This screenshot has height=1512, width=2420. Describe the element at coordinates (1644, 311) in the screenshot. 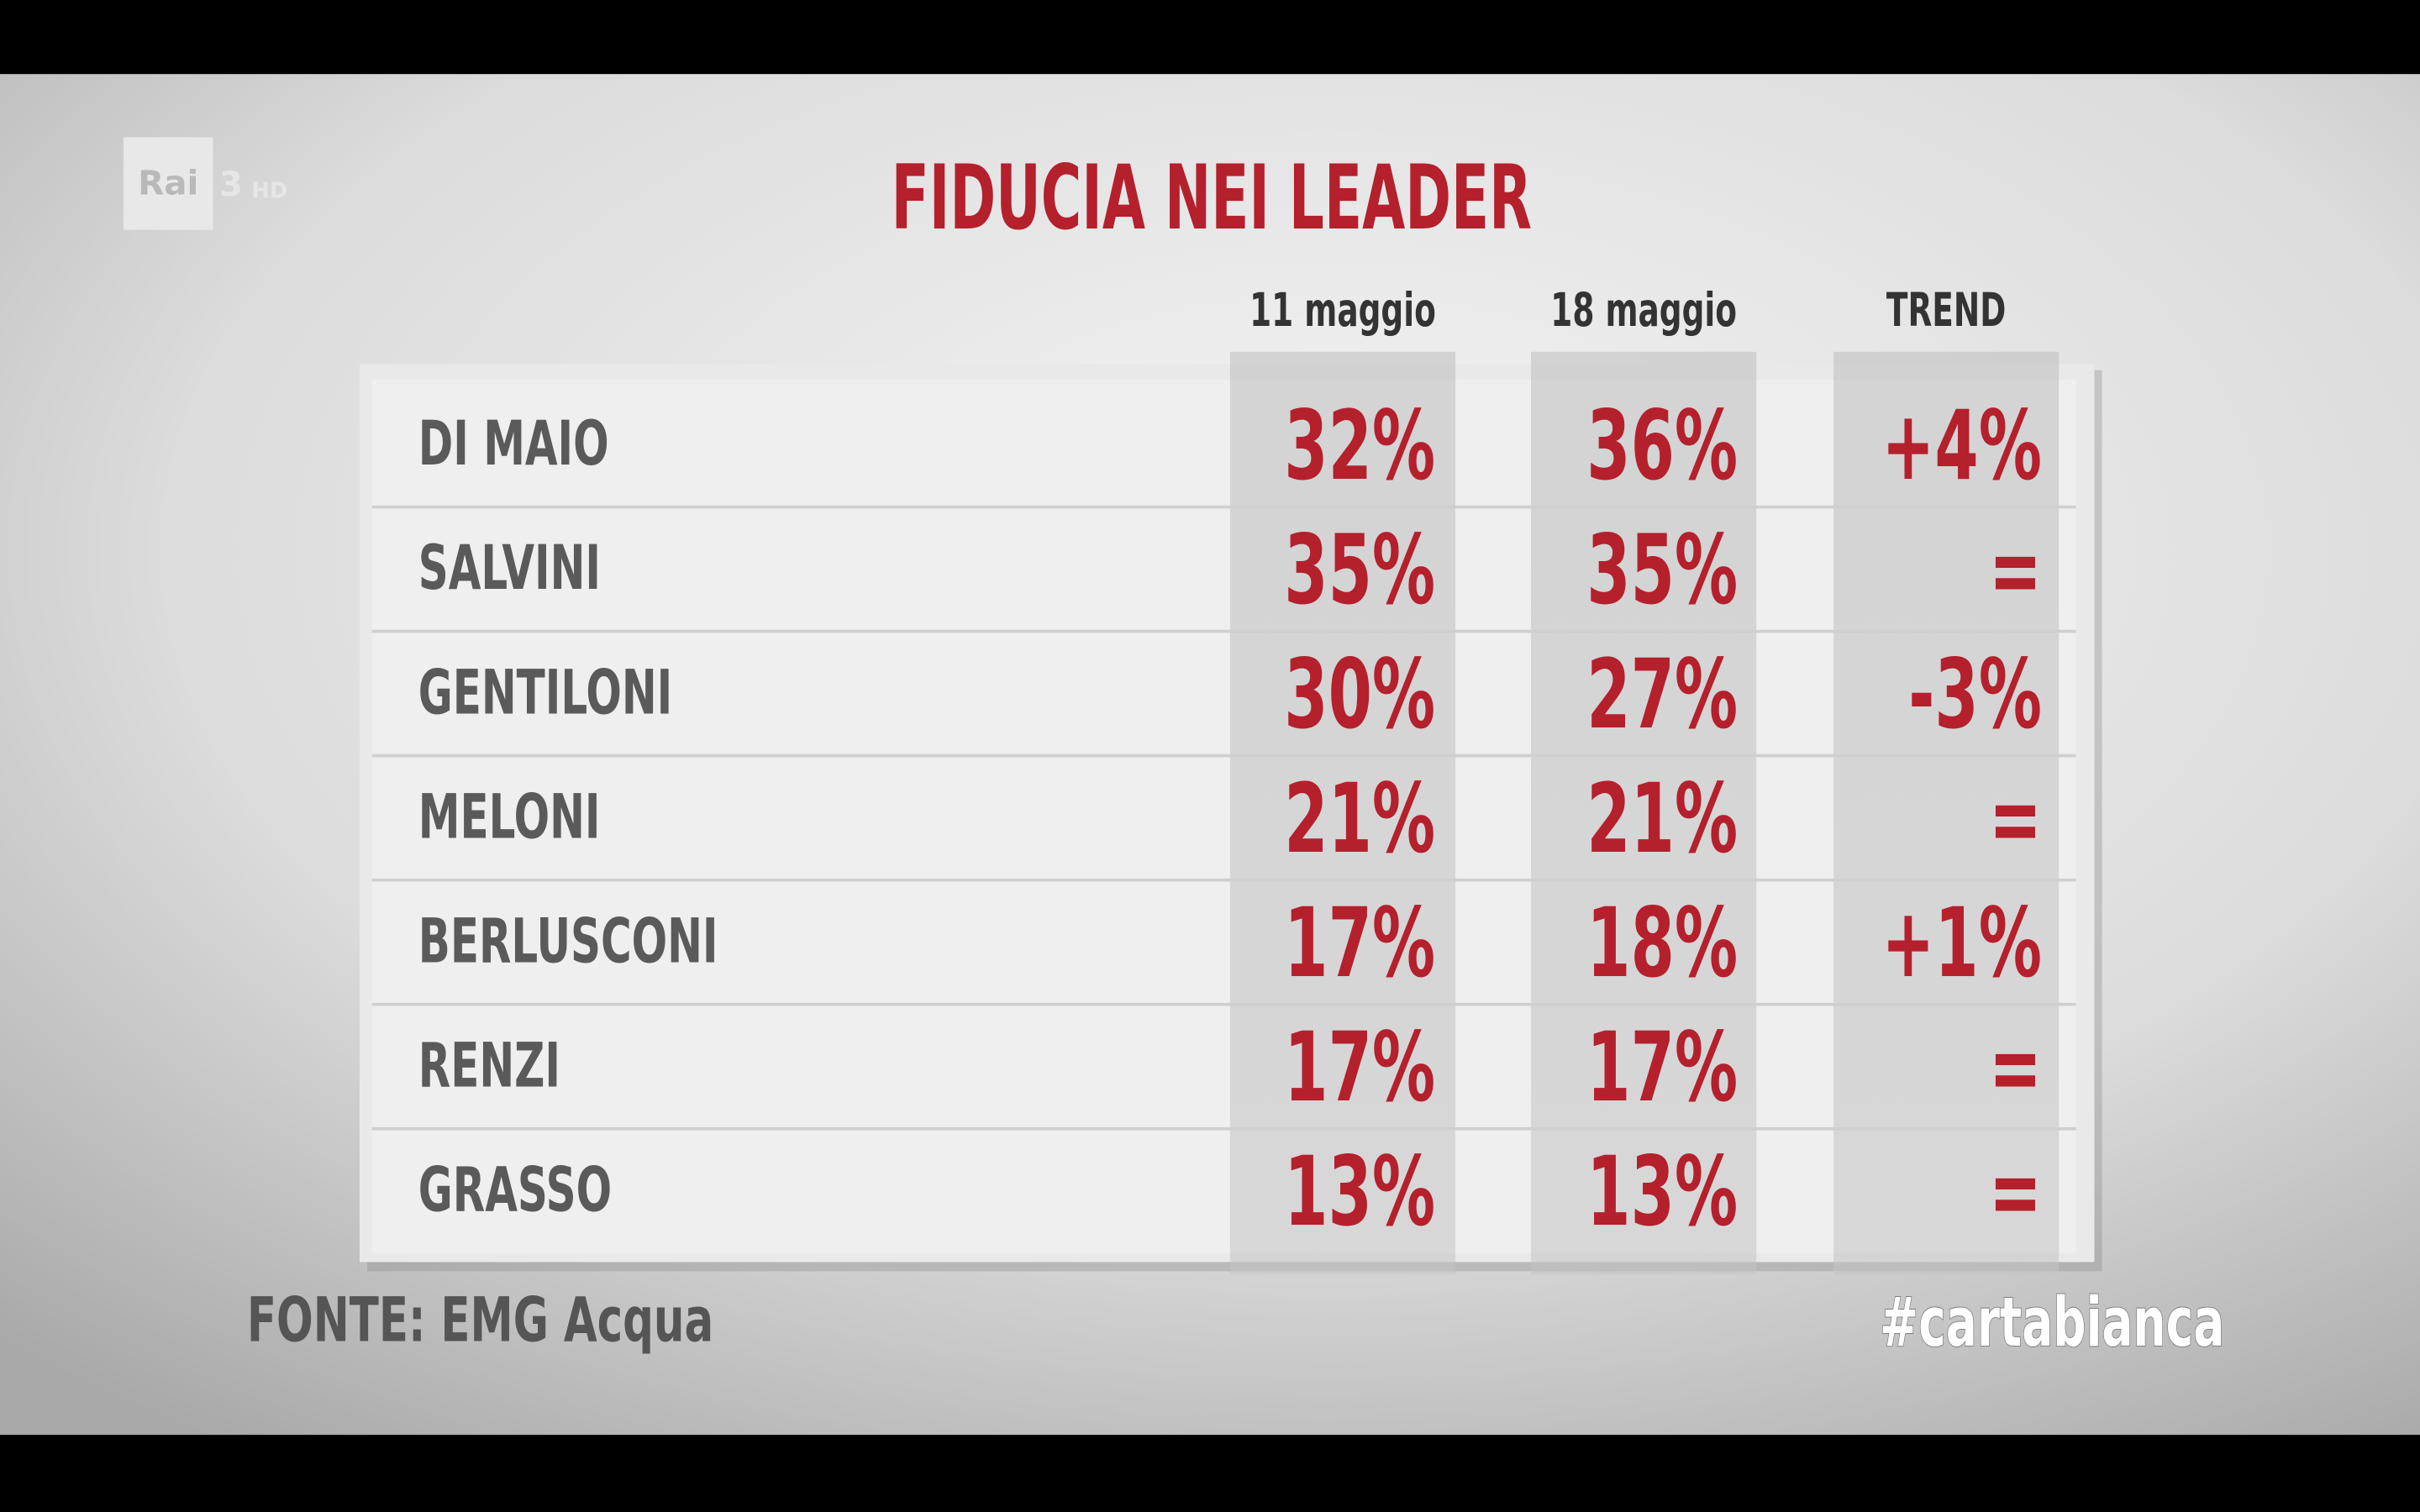

I see `column-header: 18 maggio` at that location.